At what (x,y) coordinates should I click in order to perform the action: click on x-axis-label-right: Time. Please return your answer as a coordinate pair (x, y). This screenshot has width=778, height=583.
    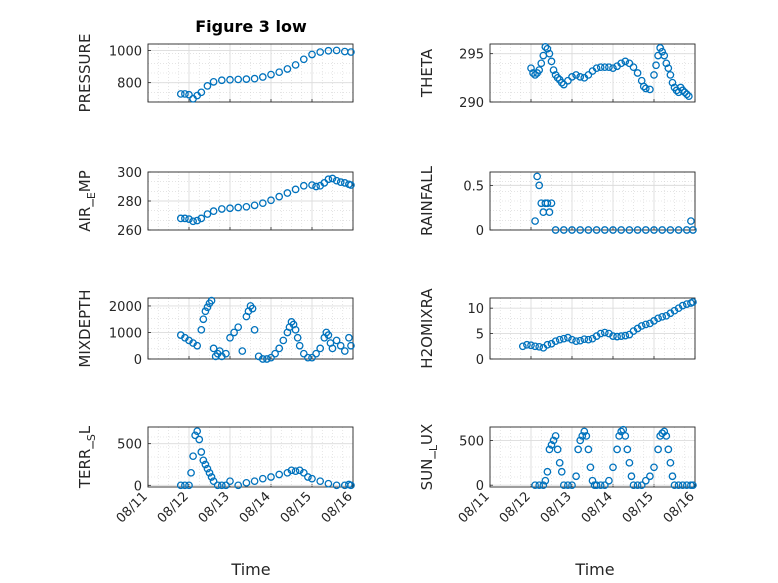
    Looking at the image, I should click on (594, 569).